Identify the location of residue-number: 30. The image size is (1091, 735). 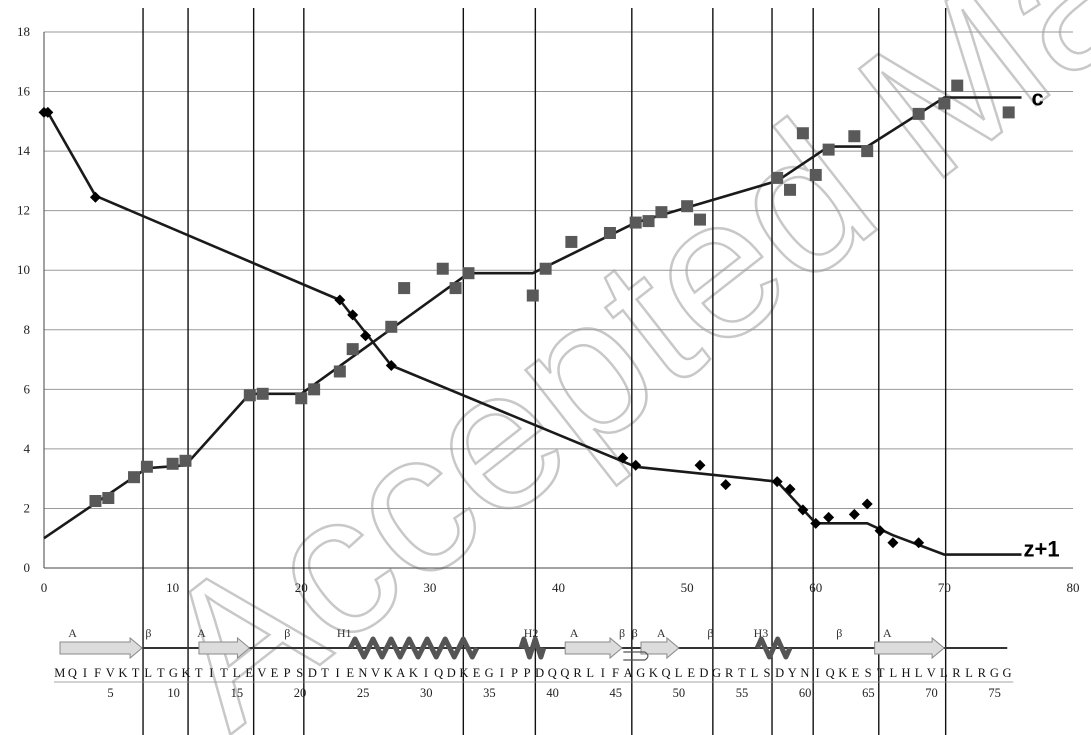
(426, 693).